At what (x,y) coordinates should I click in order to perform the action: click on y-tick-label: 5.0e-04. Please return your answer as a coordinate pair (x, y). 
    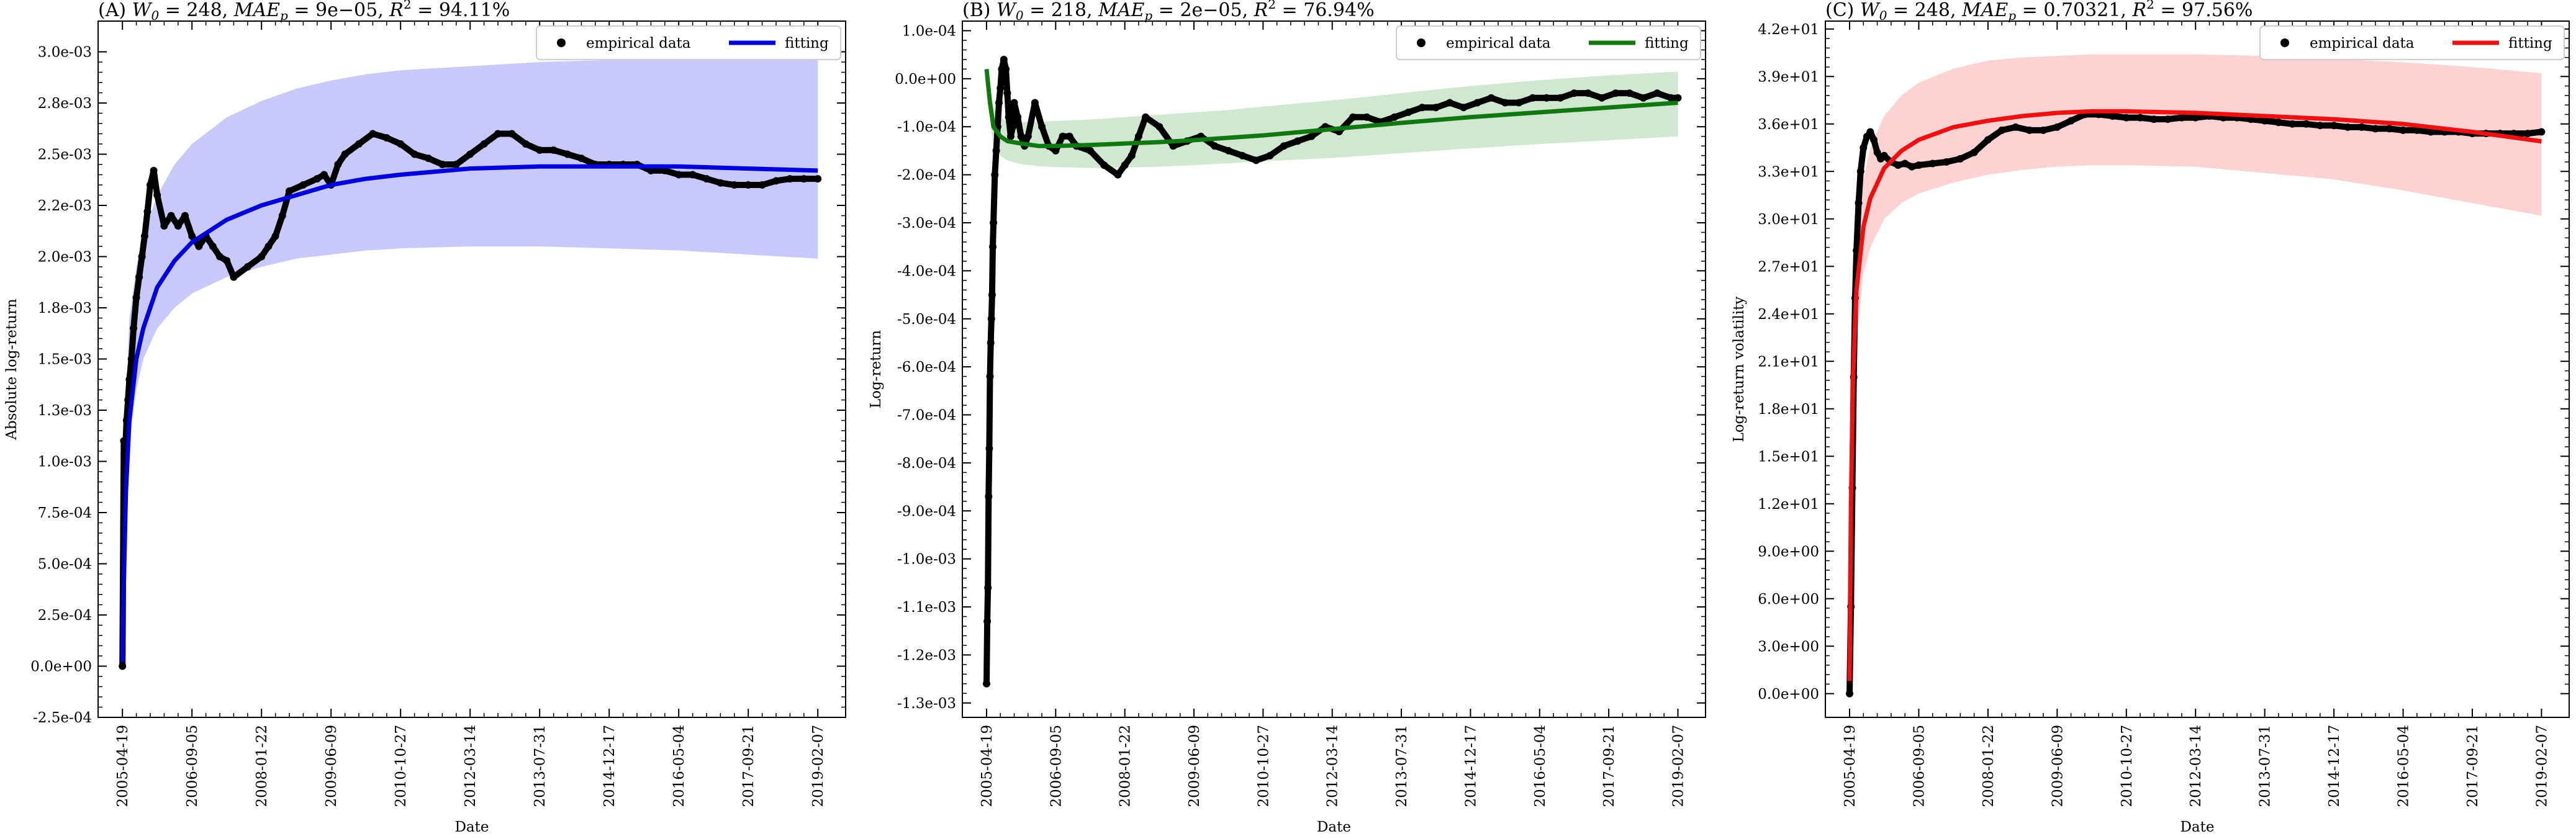
    Looking at the image, I should click on (65, 565).